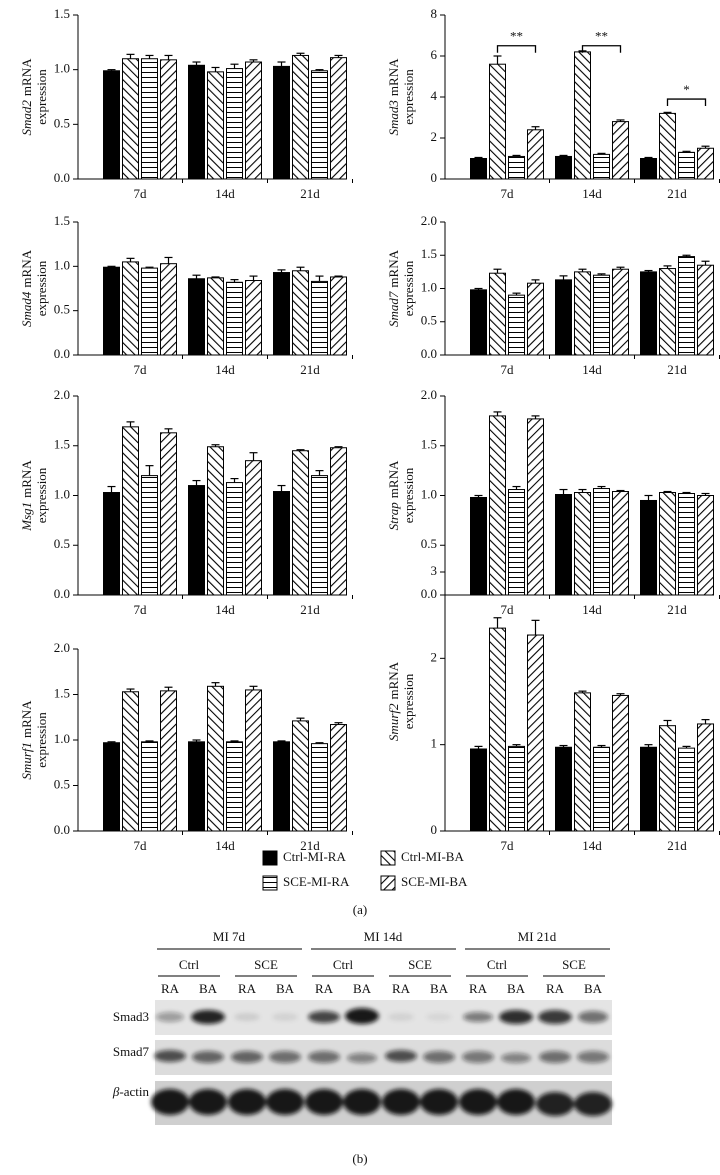 This screenshot has width=720, height=1175. What do you see at coordinates (686, 89) in the screenshot?
I see `significance-label: *` at bounding box center [686, 89].